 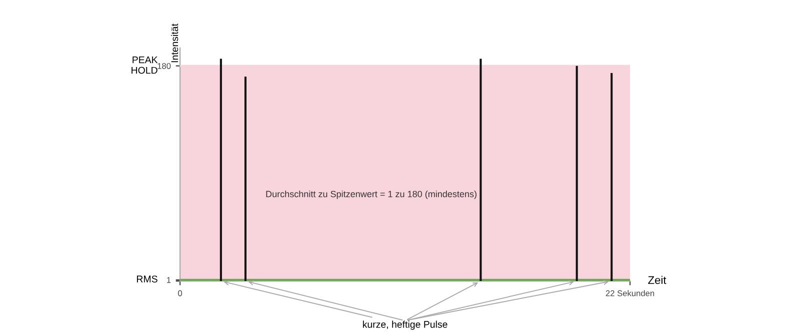 I want to click on ref-line-label: RMS, so click(x=147, y=279).